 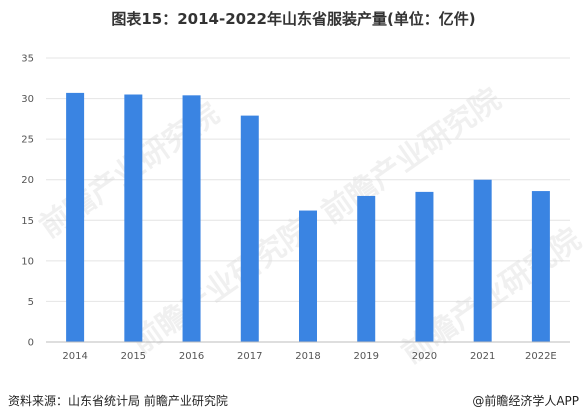 I want to click on y-tick-label: 10, so click(x=27, y=261).